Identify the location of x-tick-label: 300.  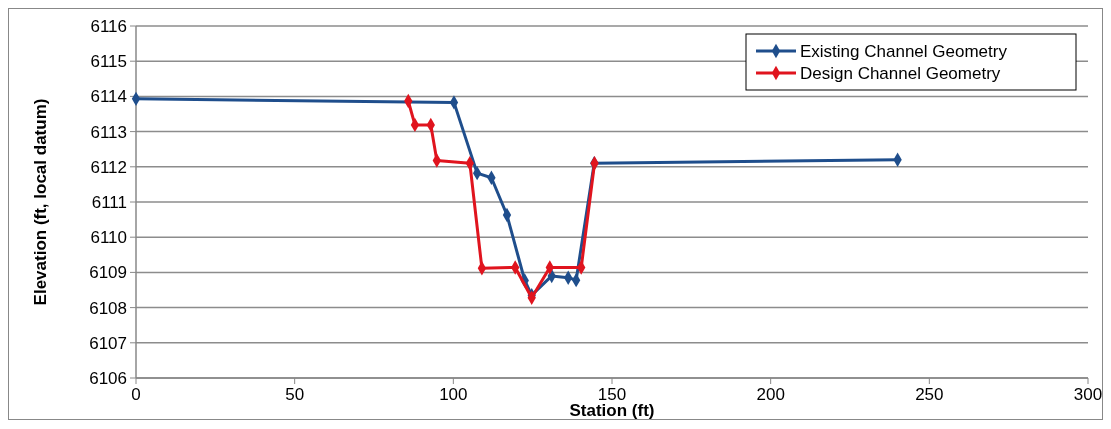
(1088, 394).